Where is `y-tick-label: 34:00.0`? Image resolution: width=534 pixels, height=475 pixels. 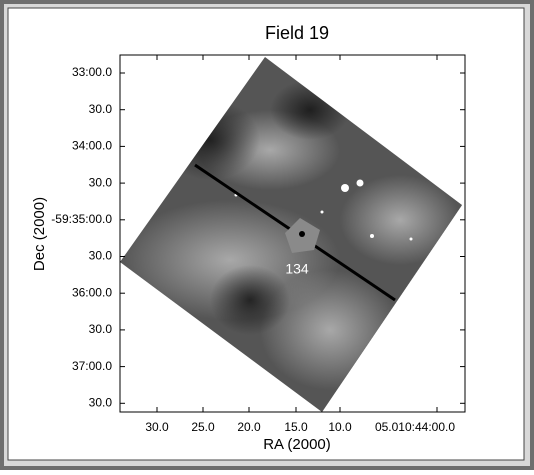 y-tick-label: 34:00.0 is located at coordinates (92, 146).